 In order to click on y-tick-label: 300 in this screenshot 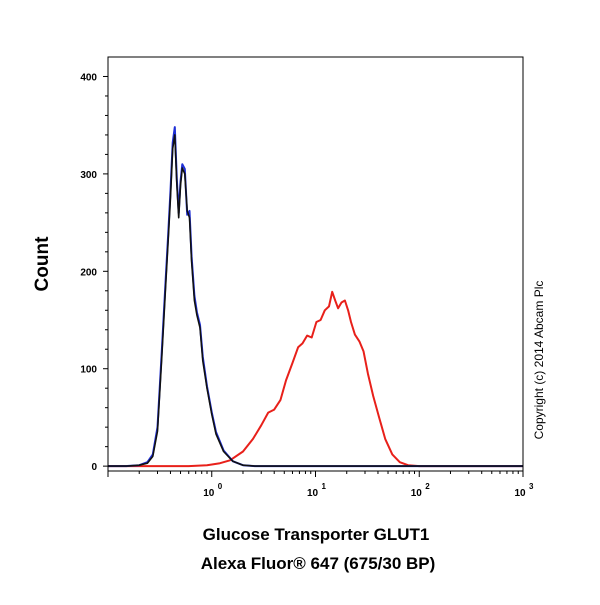, I will do `click(88, 175)`.